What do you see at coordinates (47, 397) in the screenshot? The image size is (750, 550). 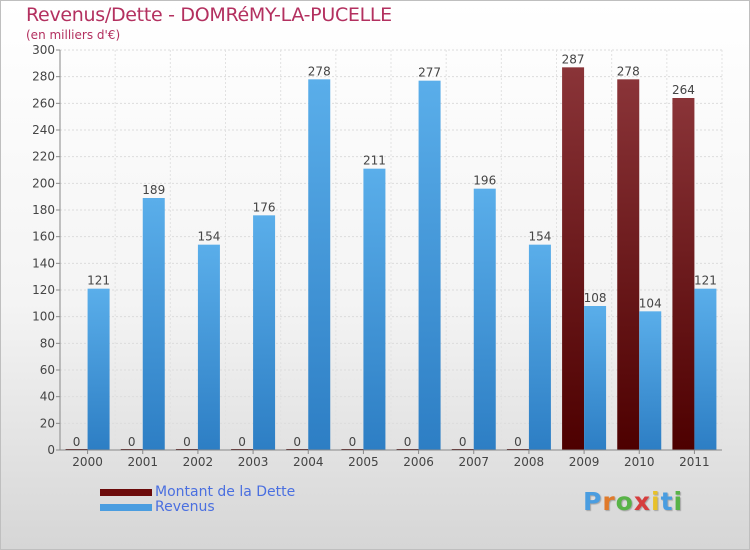 I see `y-tick-label: 40` at bounding box center [47, 397].